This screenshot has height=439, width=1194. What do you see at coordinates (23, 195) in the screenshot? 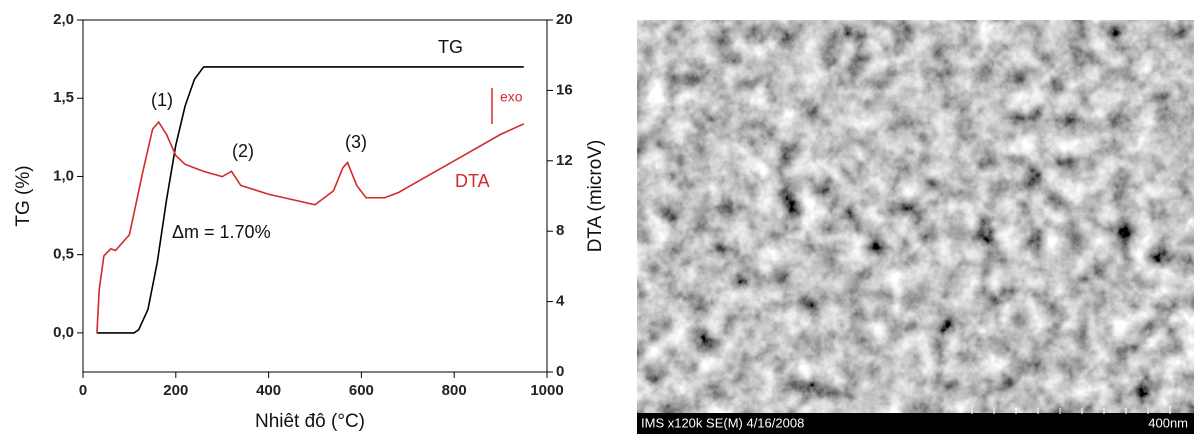
I see `y-axis-label: TG (%)` at bounding box center [23, 195].